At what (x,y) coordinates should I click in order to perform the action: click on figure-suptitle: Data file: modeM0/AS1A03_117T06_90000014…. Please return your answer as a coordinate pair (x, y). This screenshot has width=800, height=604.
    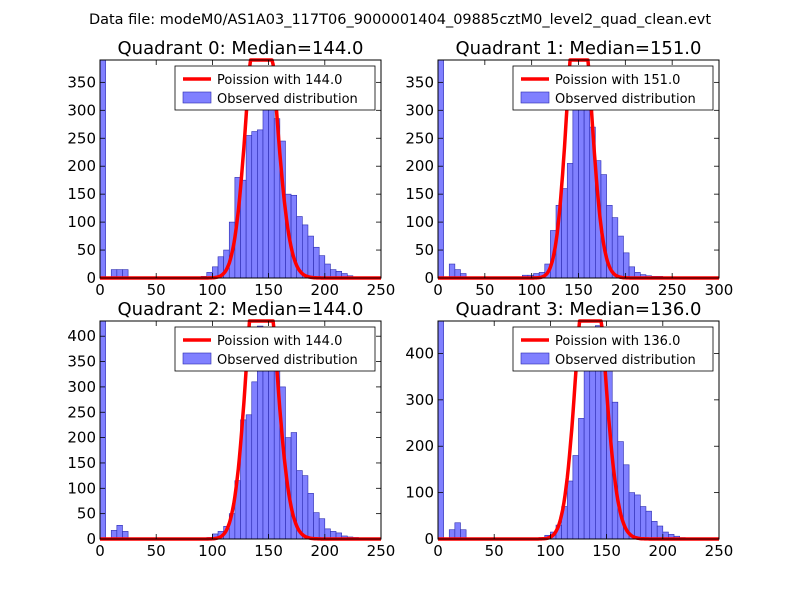
    Looking at the image, I should click on (400, 20).